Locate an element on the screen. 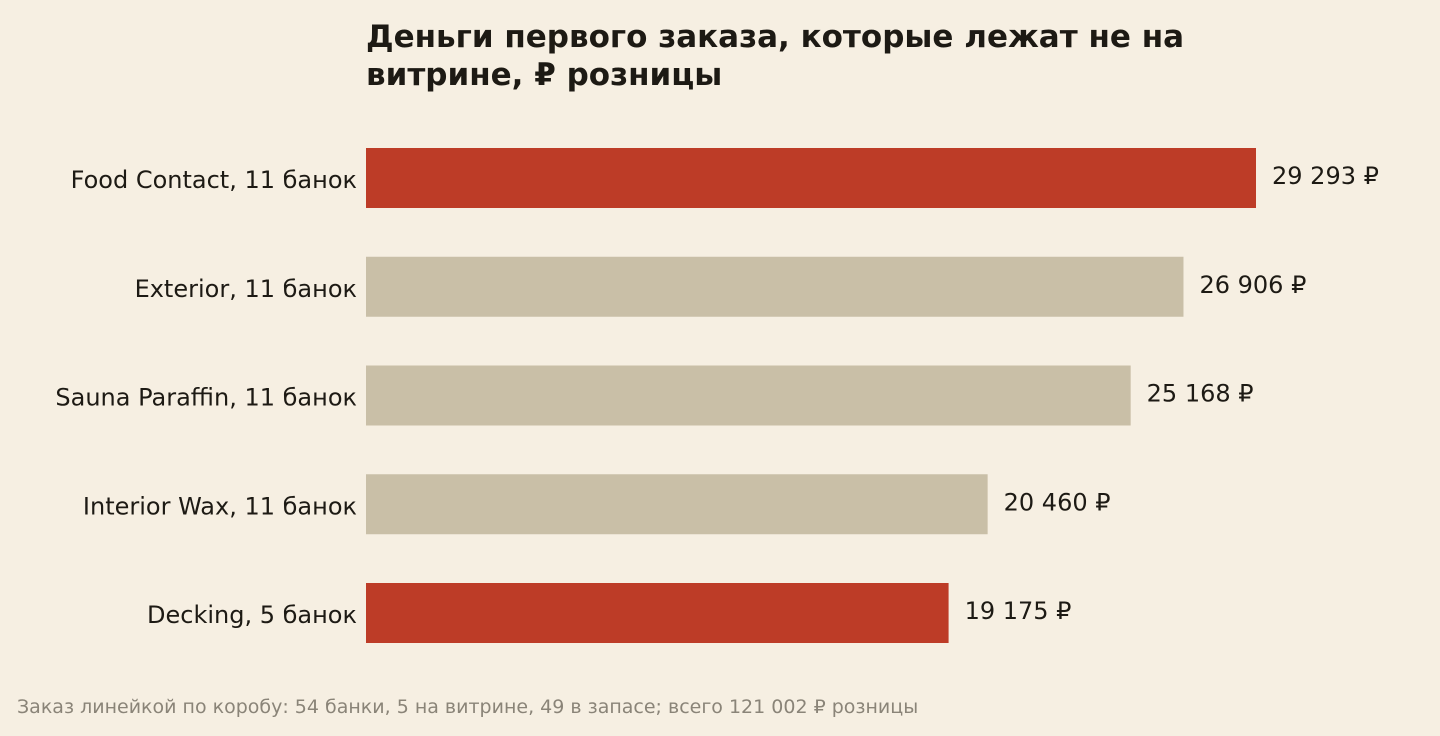 The image size is (1440, 736). category-label: Interior Wax, 11 банок is located at coordinates (220, 506).